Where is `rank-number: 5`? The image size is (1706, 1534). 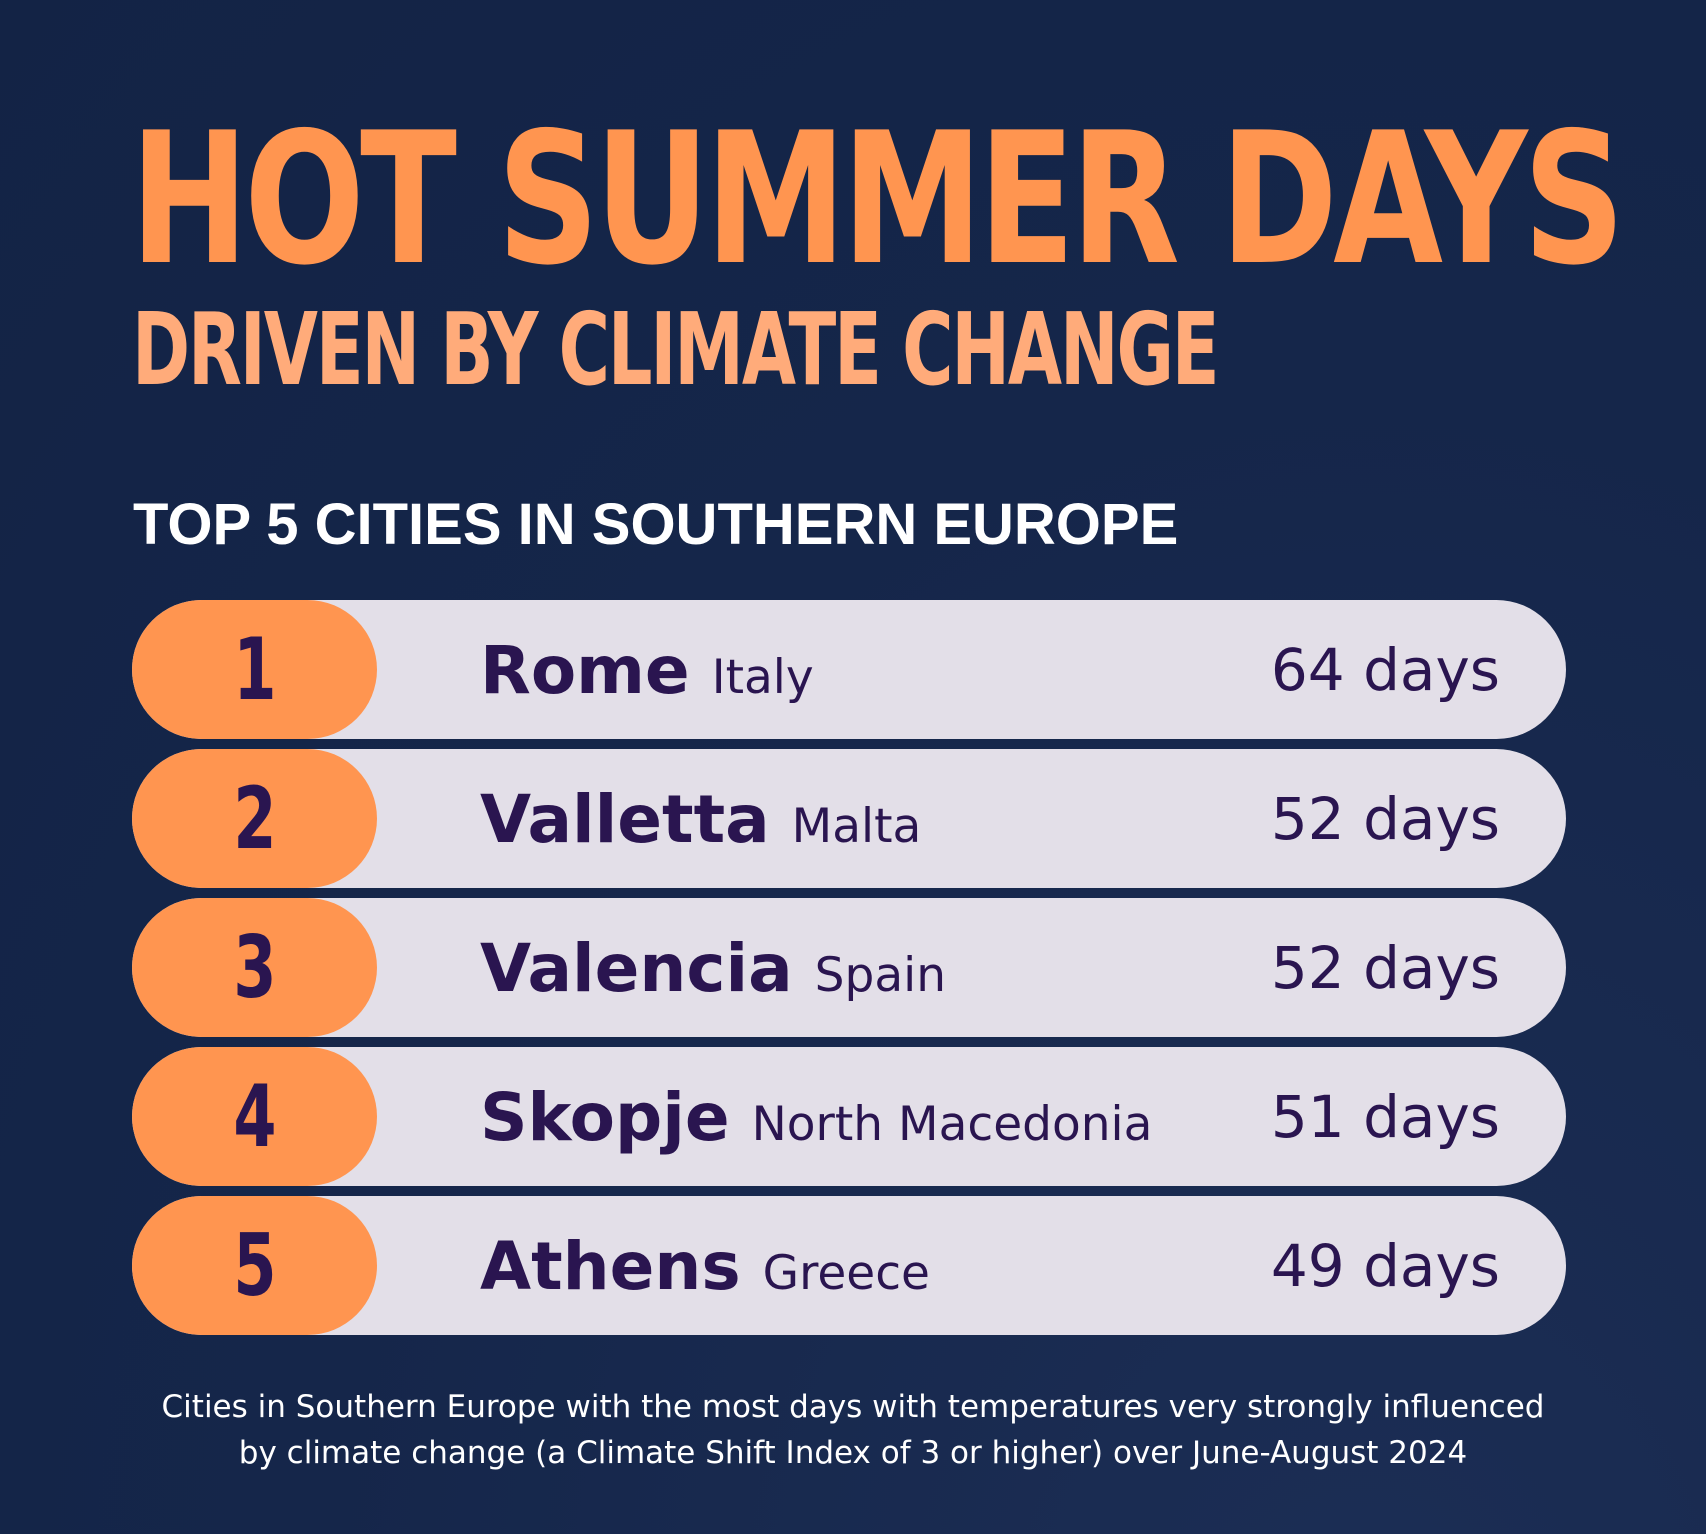
rank-number: 5 is located at coordinates (254, 1265).